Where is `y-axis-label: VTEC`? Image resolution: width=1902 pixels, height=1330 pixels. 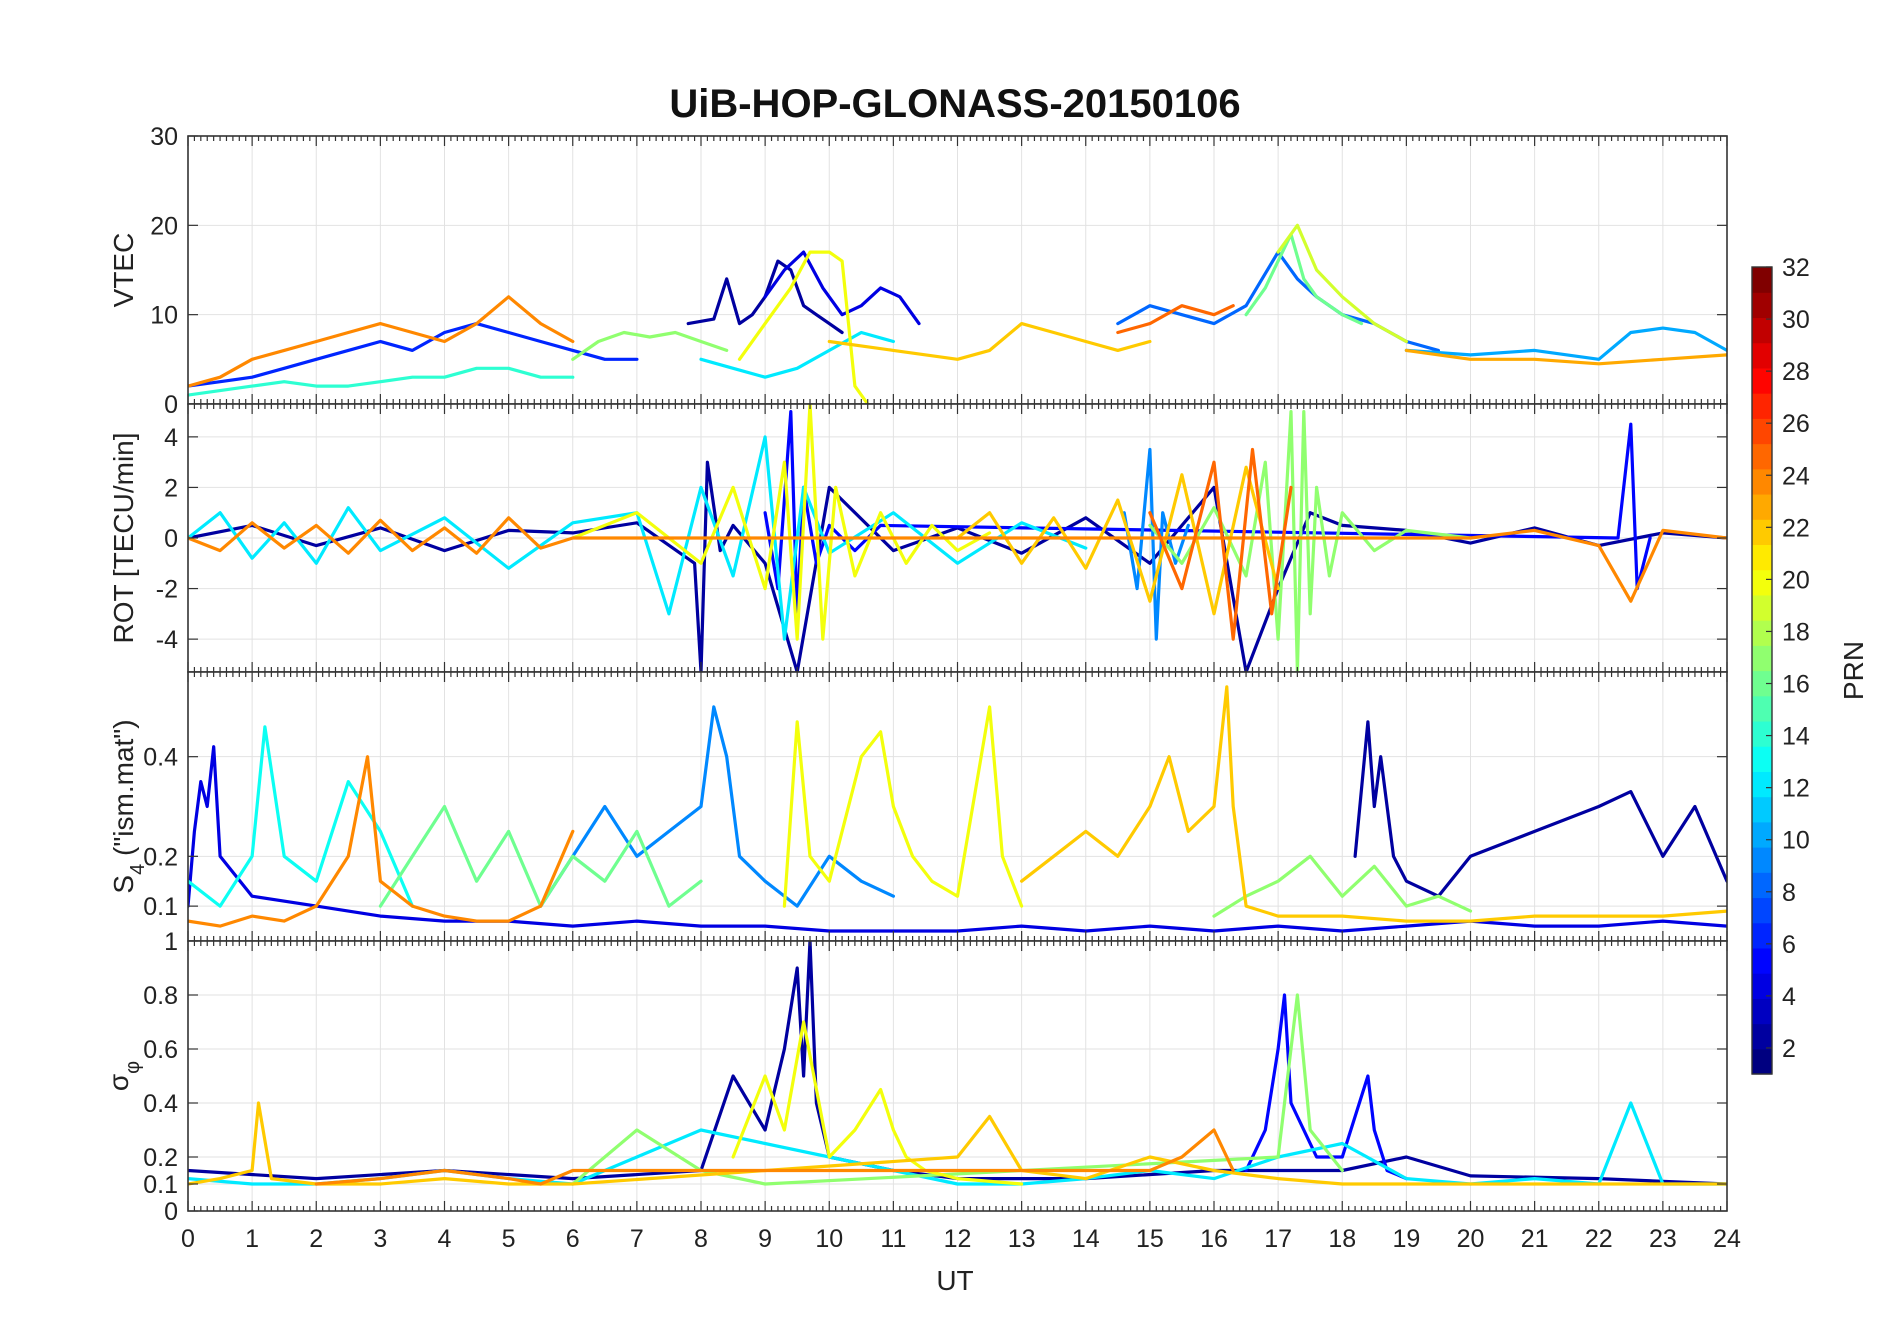 y-axis-label: VTEC is located at coordinates (123, 270).